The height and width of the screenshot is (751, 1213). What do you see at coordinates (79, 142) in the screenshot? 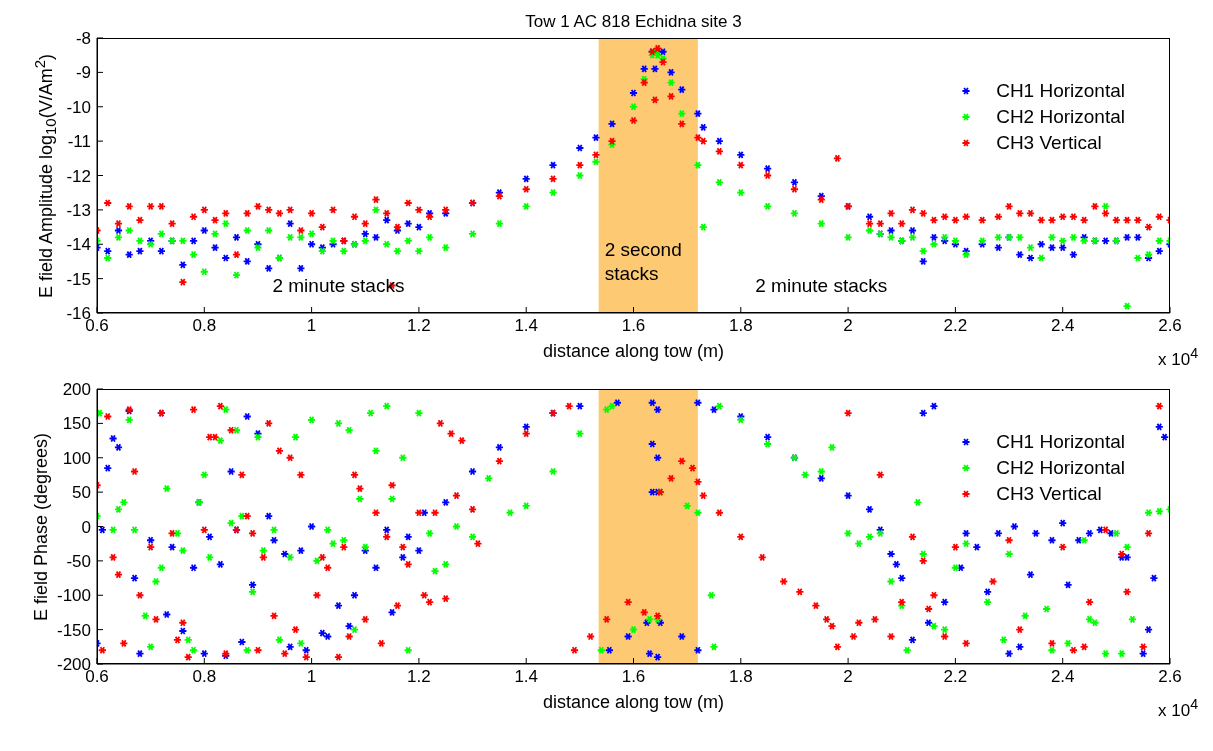
I see `y-tick-label: -11` at bounding box center [79, 142].